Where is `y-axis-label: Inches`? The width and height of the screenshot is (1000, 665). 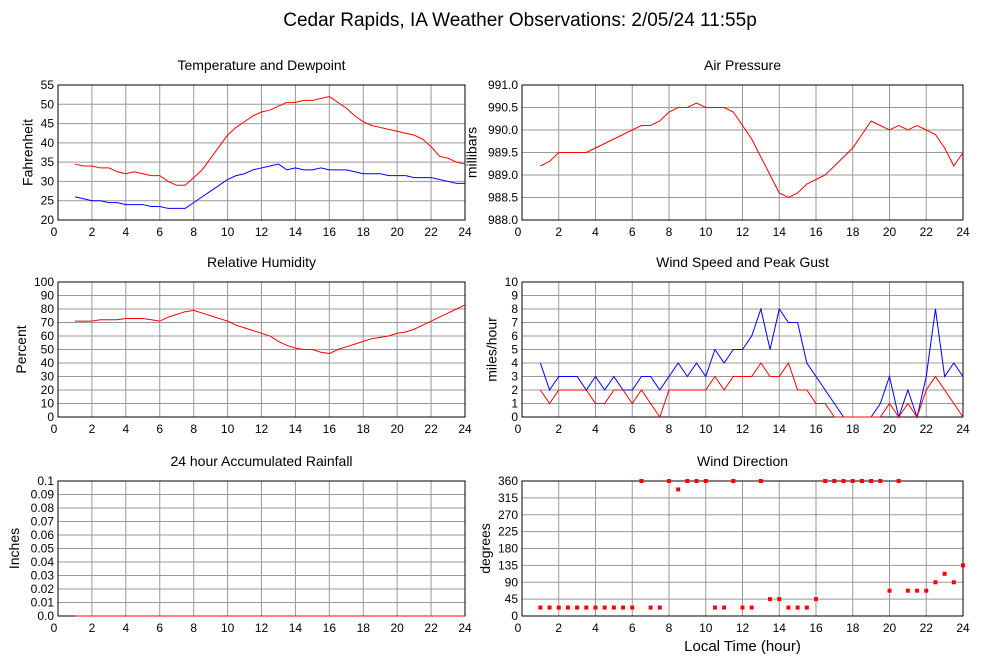
y-axis-label: Inches is located at coordinates (14, 548).